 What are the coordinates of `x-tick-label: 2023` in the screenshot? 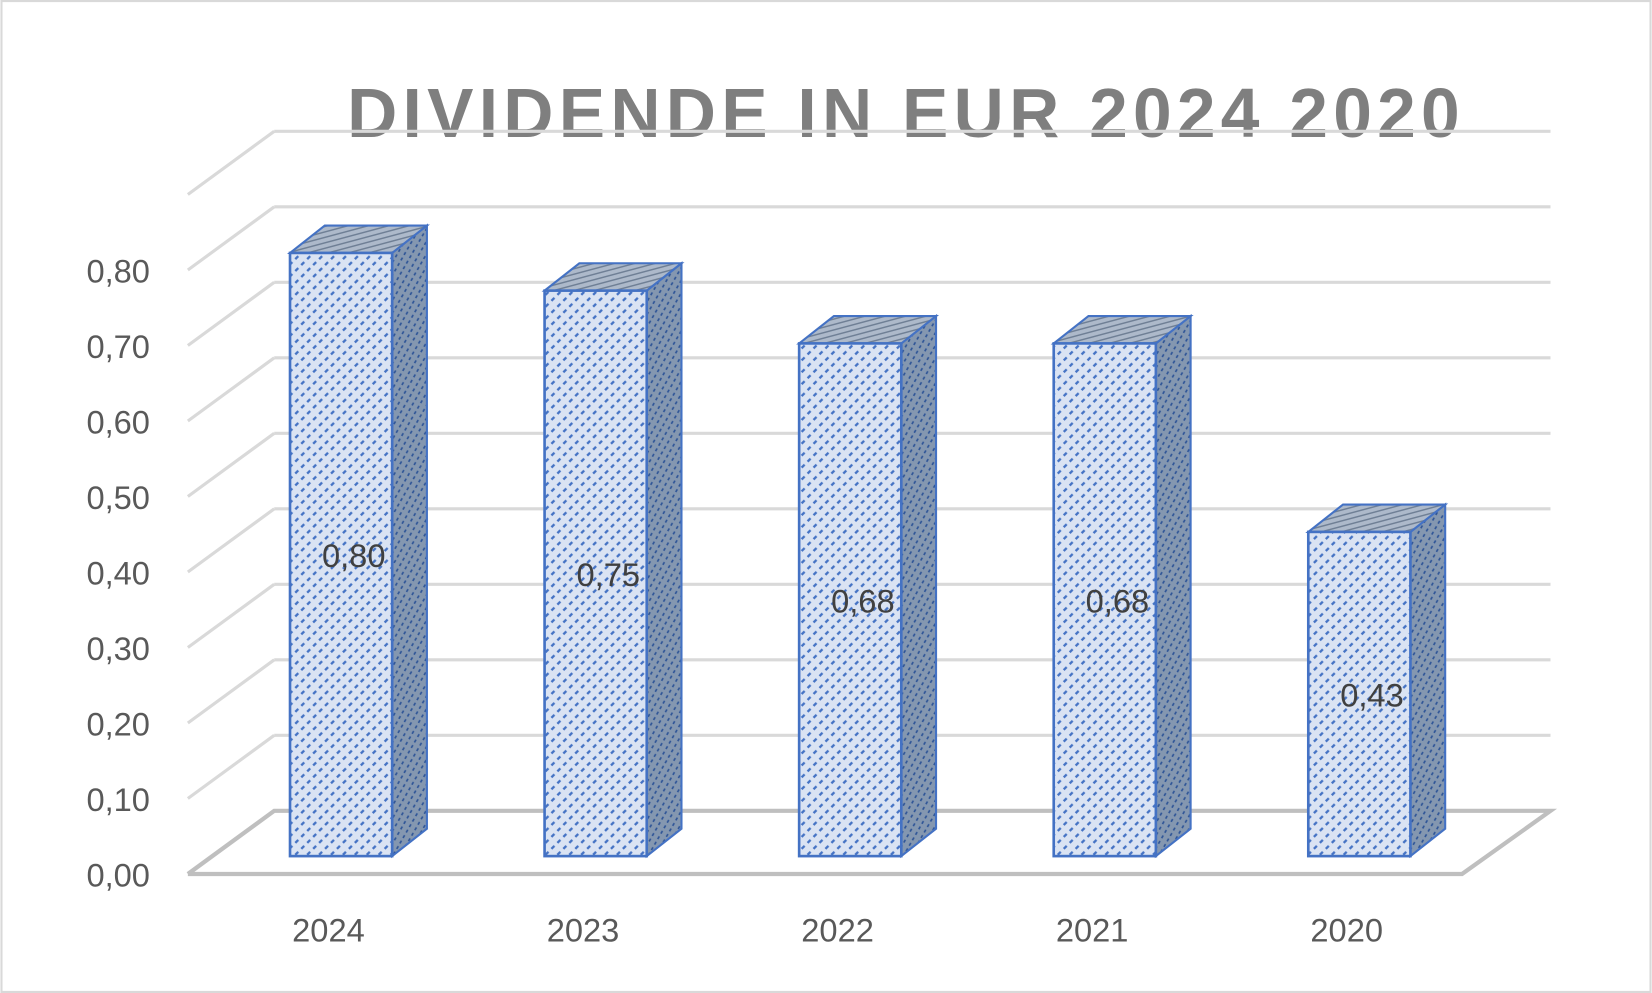 It's located at (583, 929).